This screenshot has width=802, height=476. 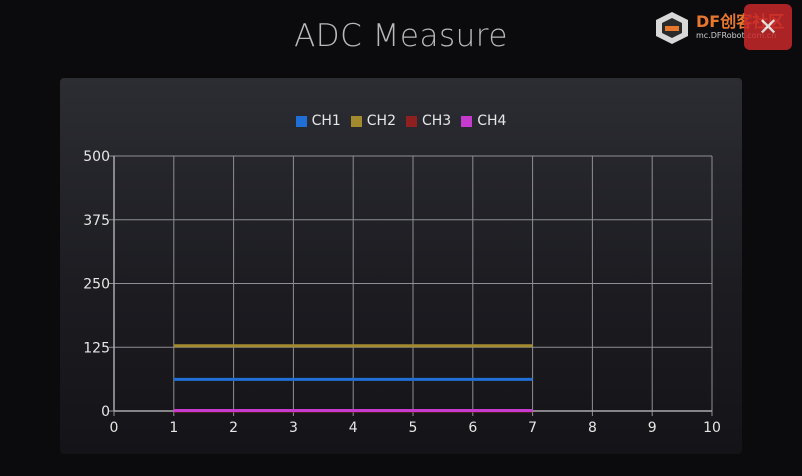 What do you see at coordinates (293, 428) in the screenshot?
I see `x-tick-label-3: 3` at bounding box center [293, 428].